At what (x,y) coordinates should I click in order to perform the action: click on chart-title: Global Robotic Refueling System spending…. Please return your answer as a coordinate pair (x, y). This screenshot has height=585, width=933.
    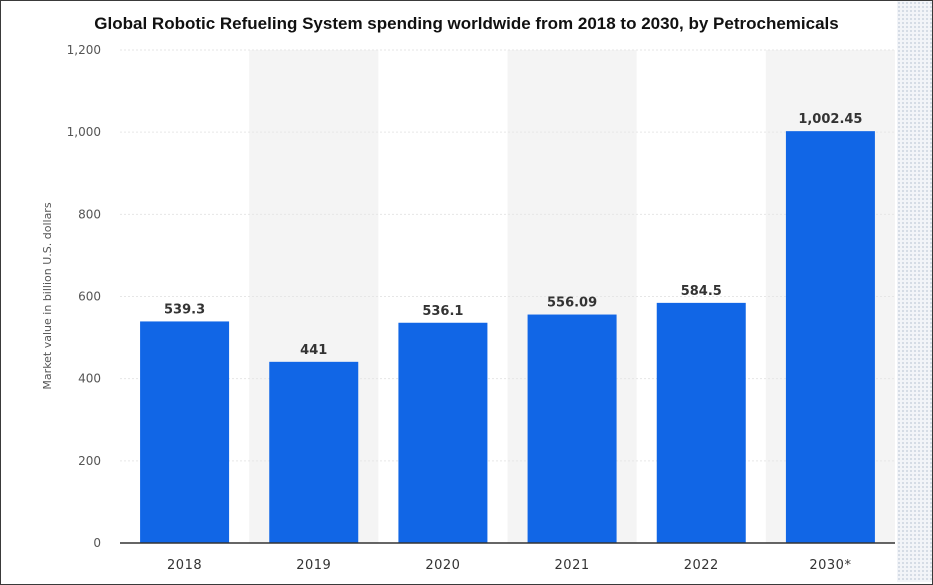
    Looking at the image, I should click on (466, 23).